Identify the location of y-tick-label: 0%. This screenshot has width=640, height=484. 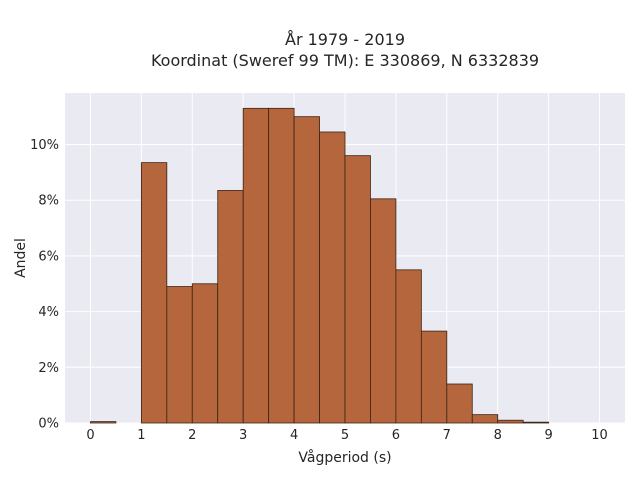
(48, 424).